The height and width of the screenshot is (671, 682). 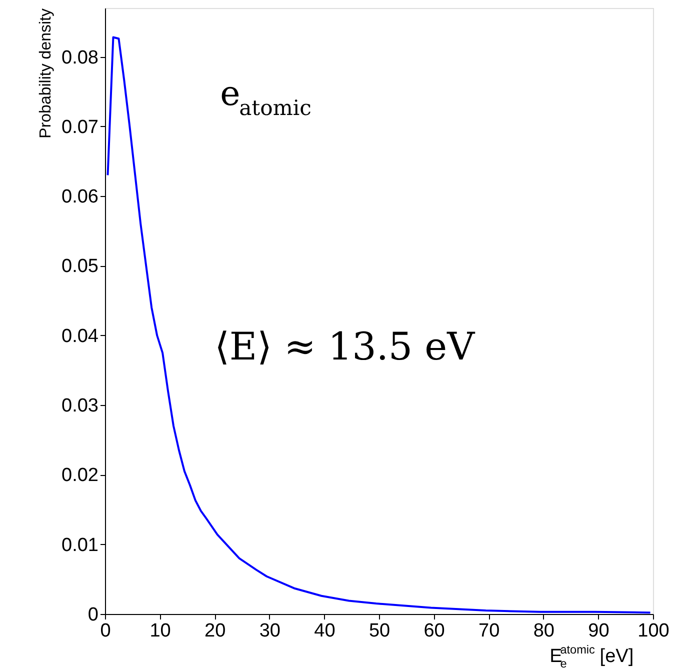 I want to click on x-tick-label: 20, so click(x=215, y=631).